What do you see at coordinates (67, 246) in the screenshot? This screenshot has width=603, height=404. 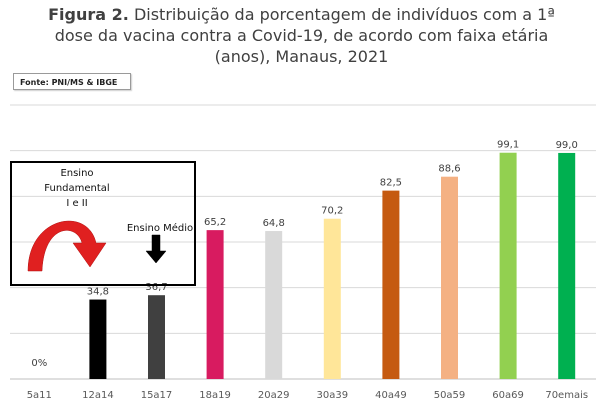 I see `curved-arrow-icon` at bounding box center [67, 246].